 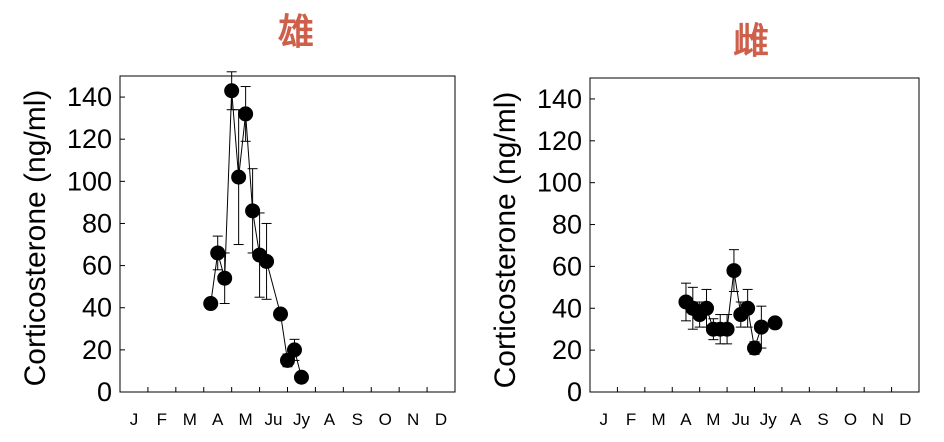 What do you see at coordinates (751, 41) in the screenshot?
I see `chart-title: 雌` at bounding box center [751, 41].